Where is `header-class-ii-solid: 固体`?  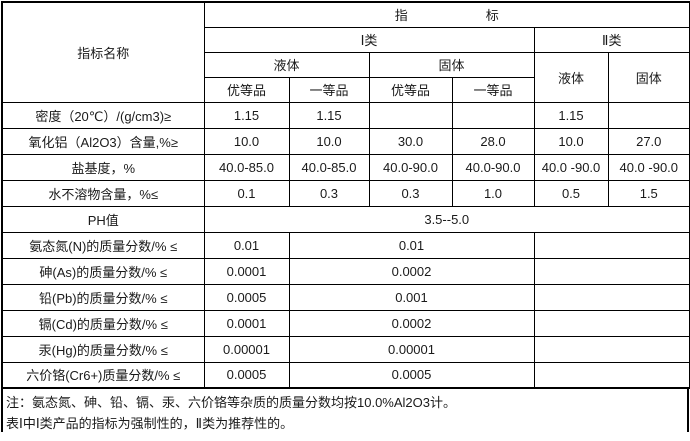
header-class-ii-solid: 固体 is located at coordinates (648, 77).